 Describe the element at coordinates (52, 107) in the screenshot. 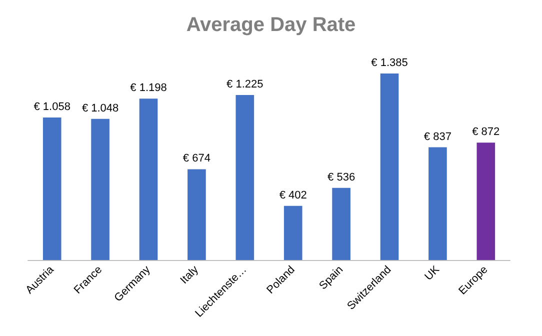

I see `data-label: € 1.058` at that location.